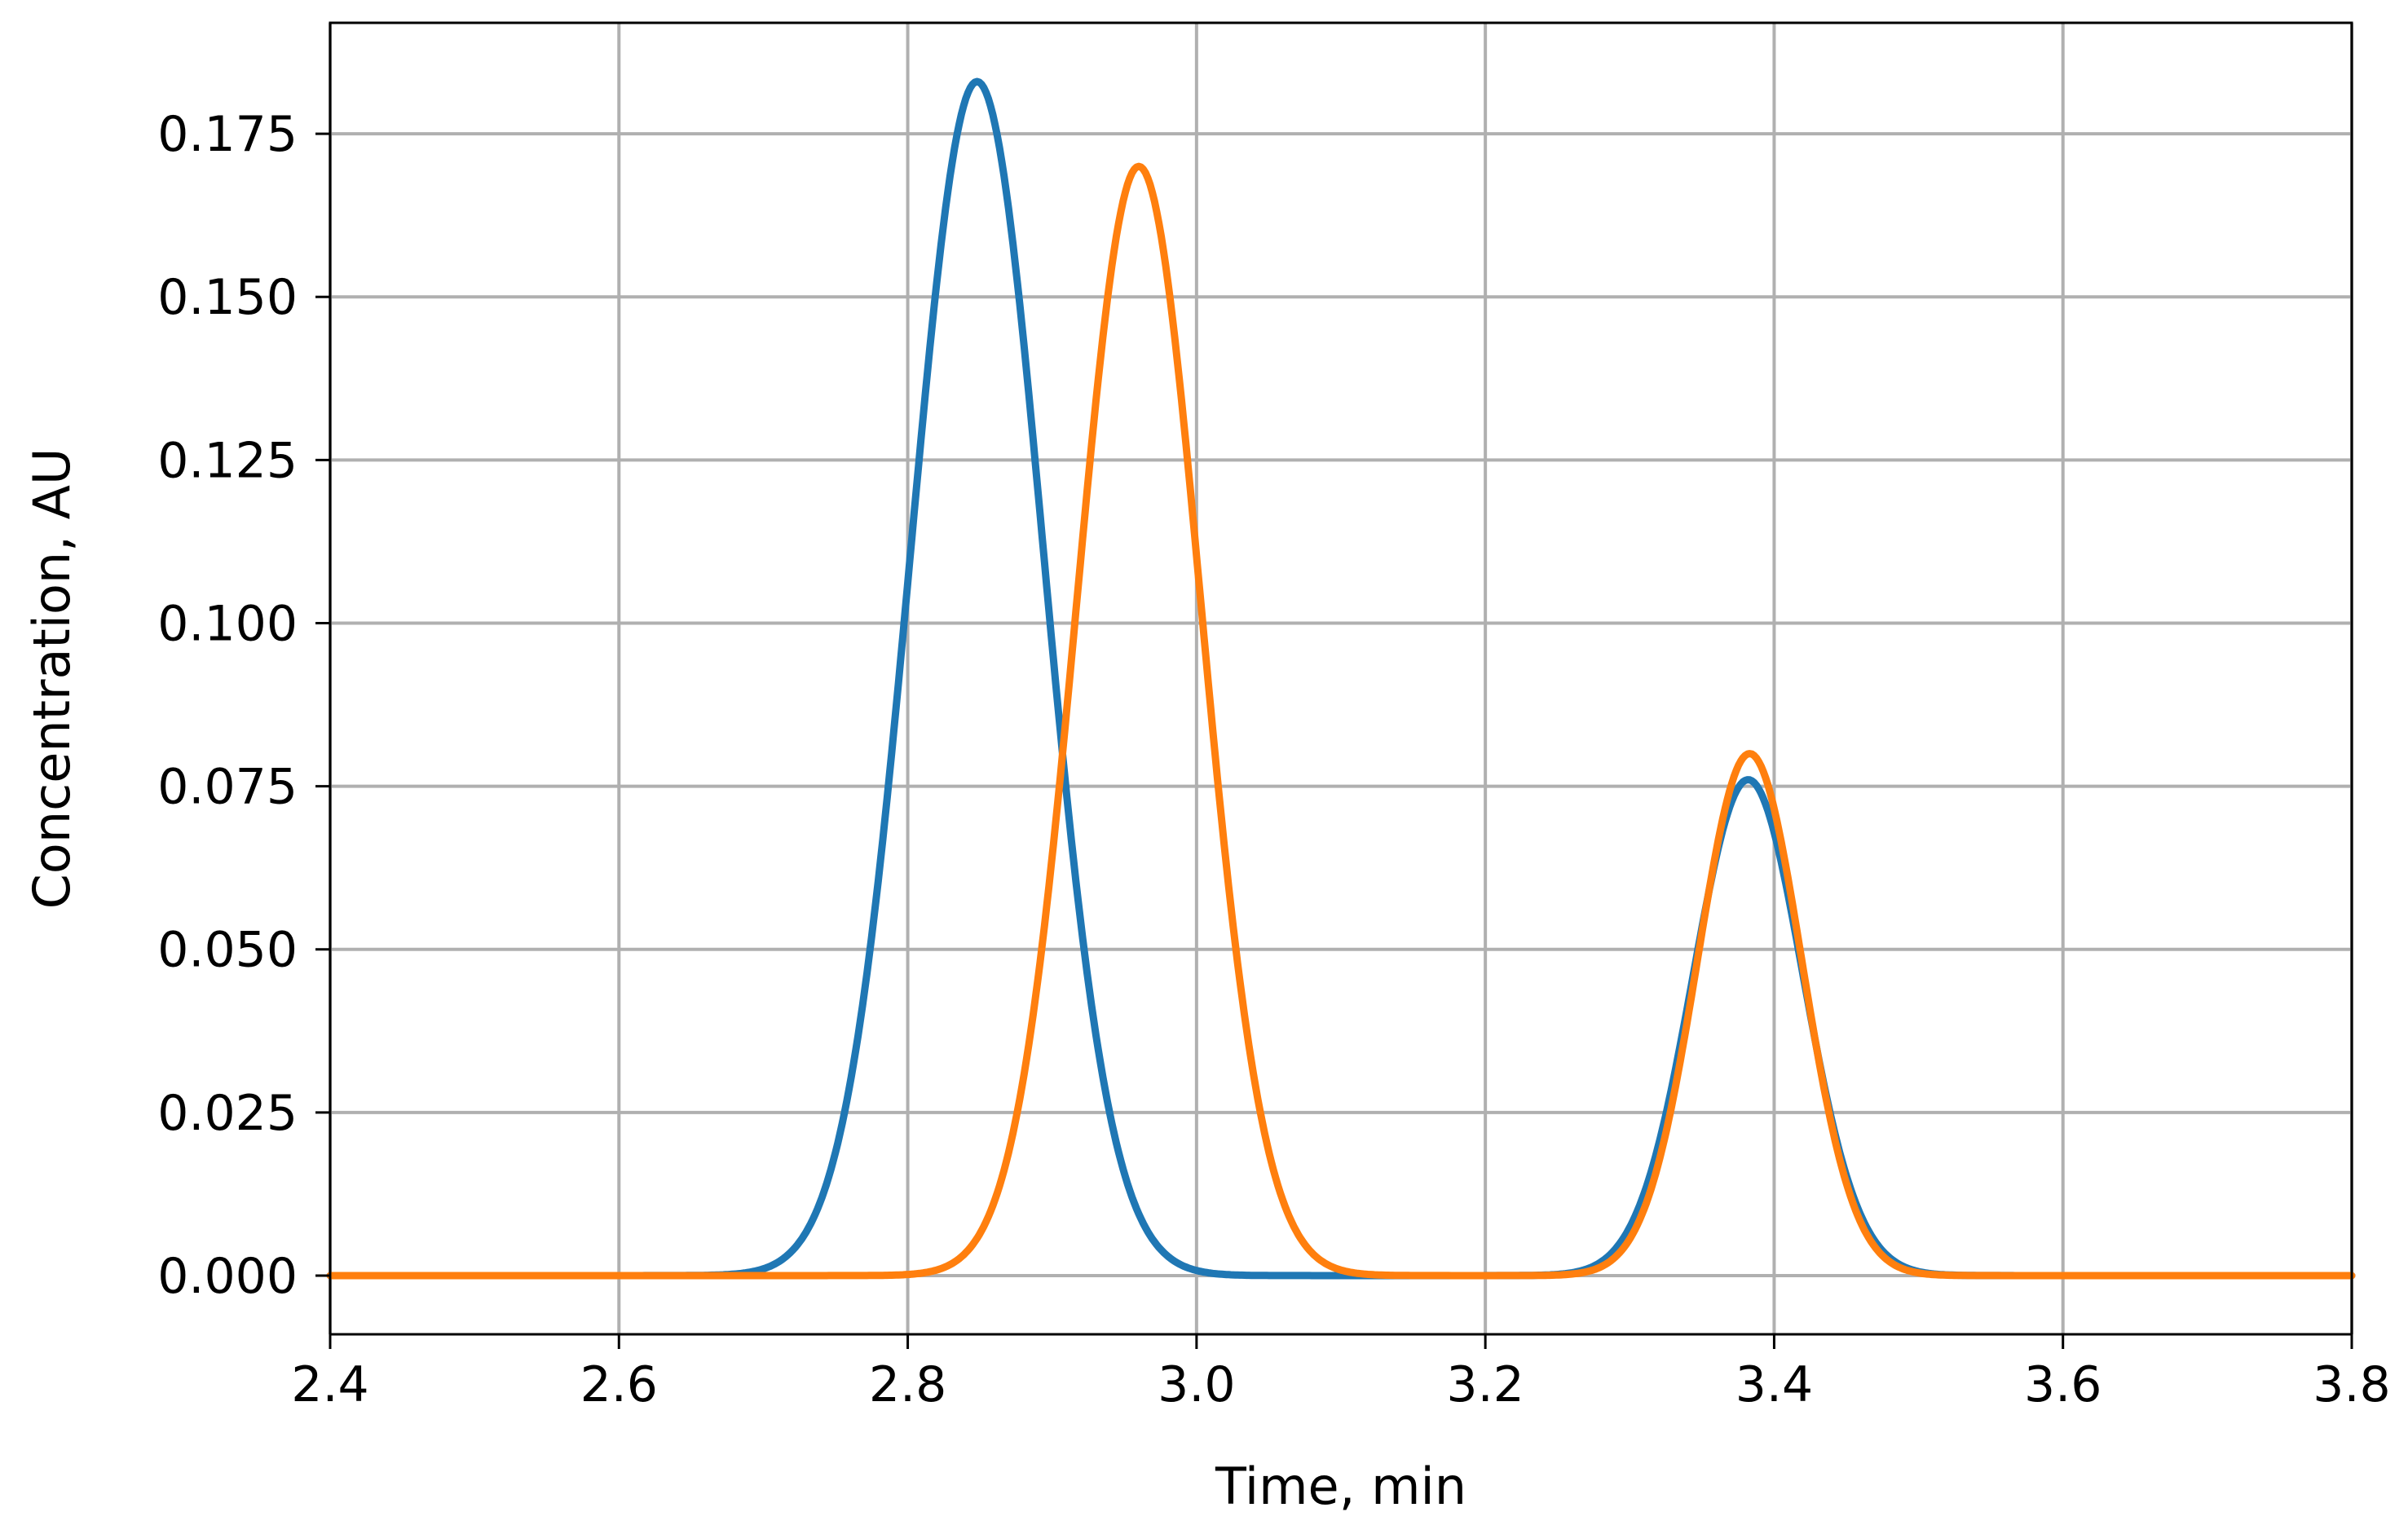  What do you see at coordinates (227, 788) in the screenshot?
I see `y-tick-label: 0.075` at bounding box center [227, 788].